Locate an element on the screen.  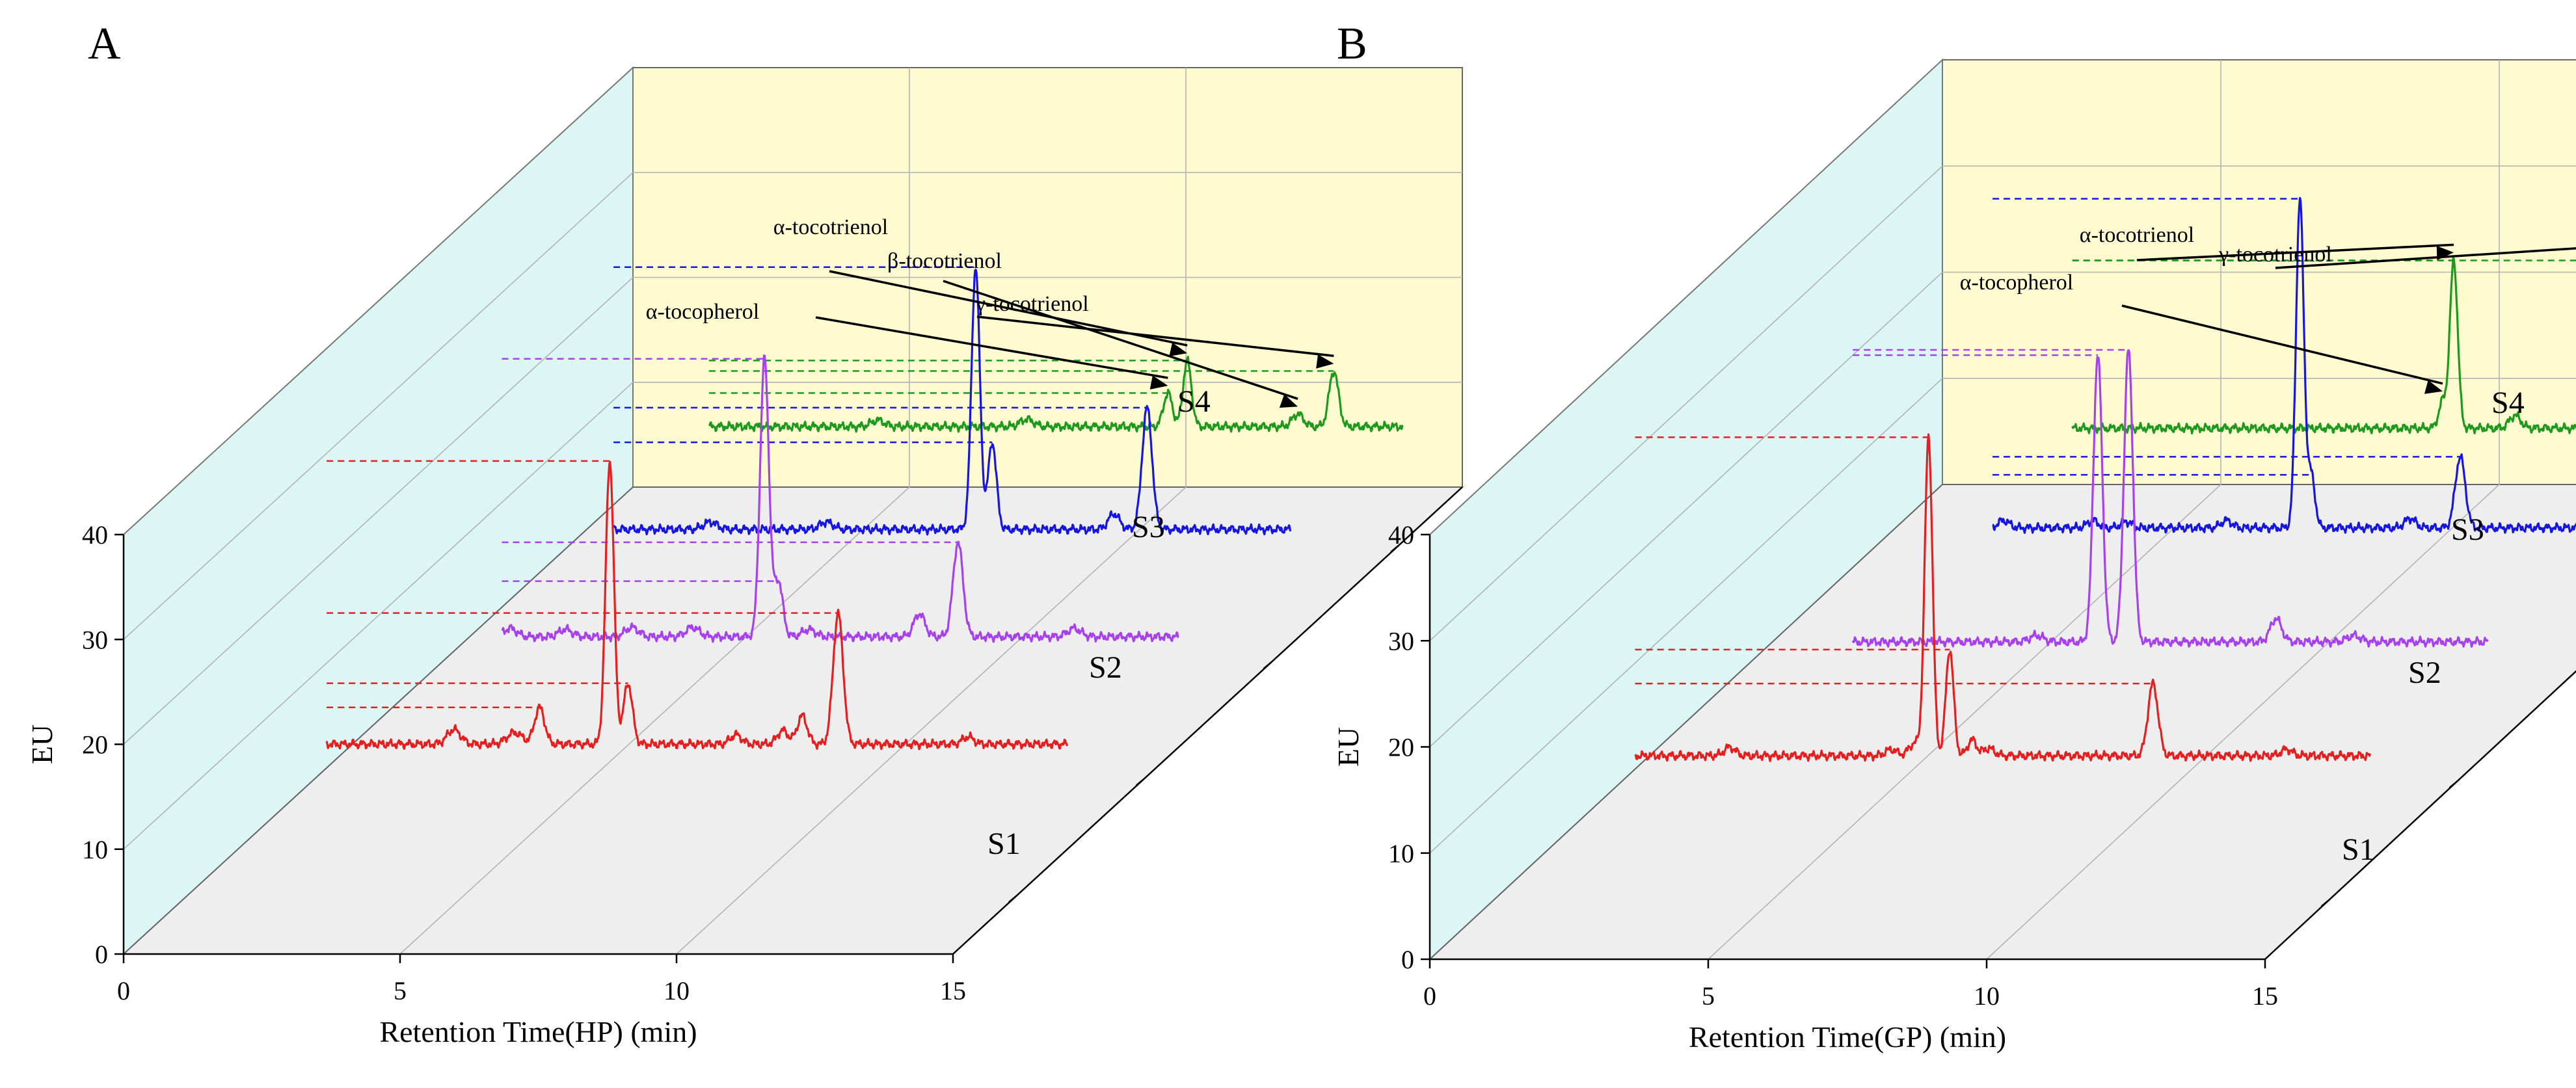
panel-b-x-tick-label: 10 is located at coordinates (1987, 996).